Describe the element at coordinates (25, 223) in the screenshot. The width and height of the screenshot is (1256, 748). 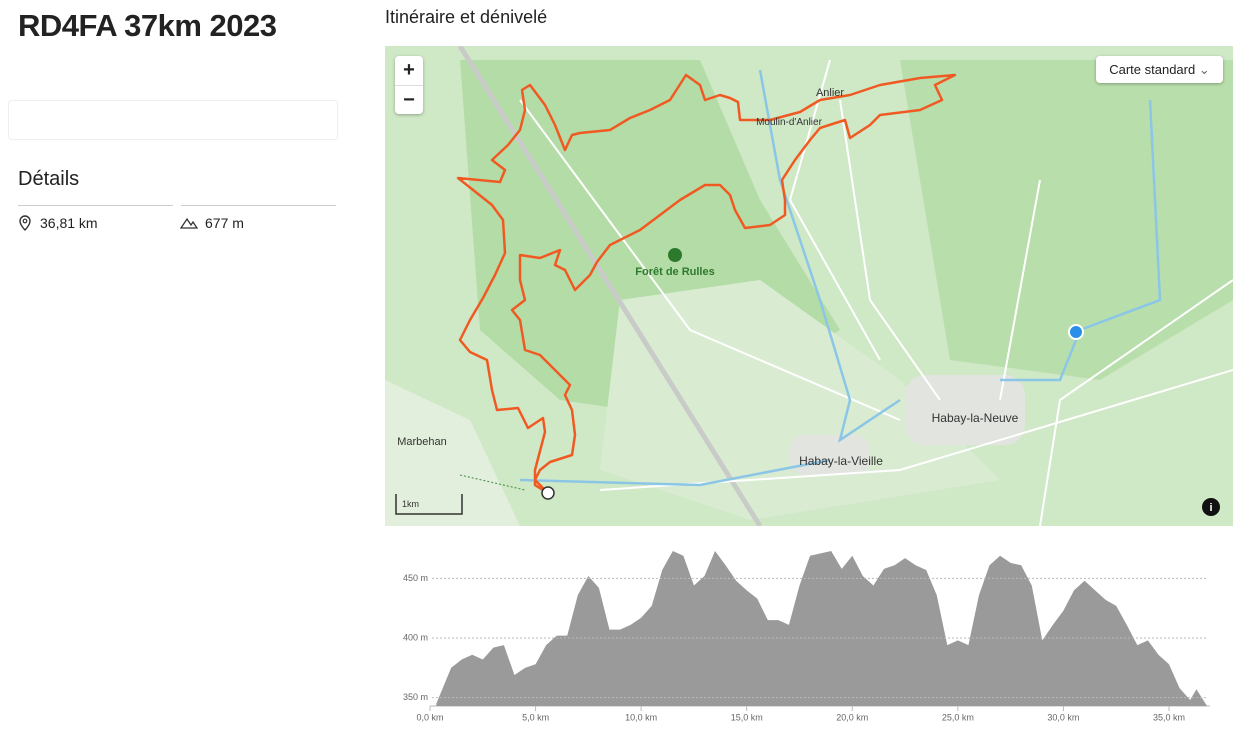
I see `distance-icon` at that location.